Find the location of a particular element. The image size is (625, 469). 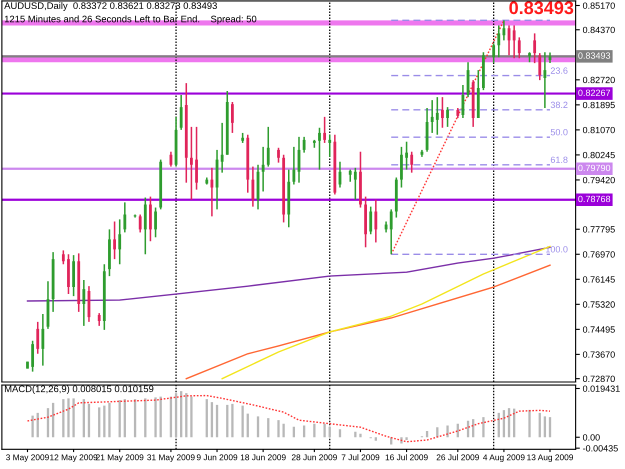

y-tick-label: 0.72870 is located at coordinates (598, 379).